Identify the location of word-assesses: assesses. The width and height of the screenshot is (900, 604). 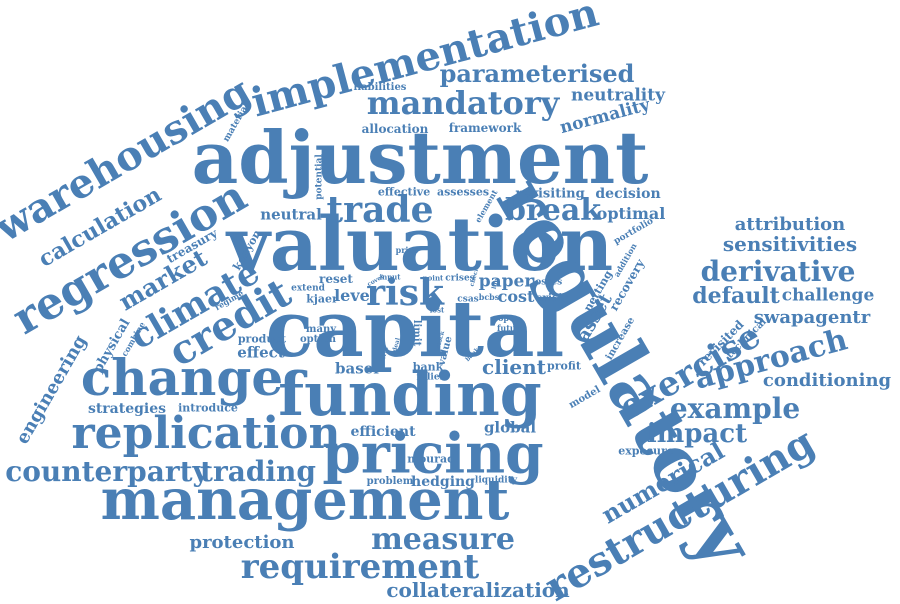
(463, 192).